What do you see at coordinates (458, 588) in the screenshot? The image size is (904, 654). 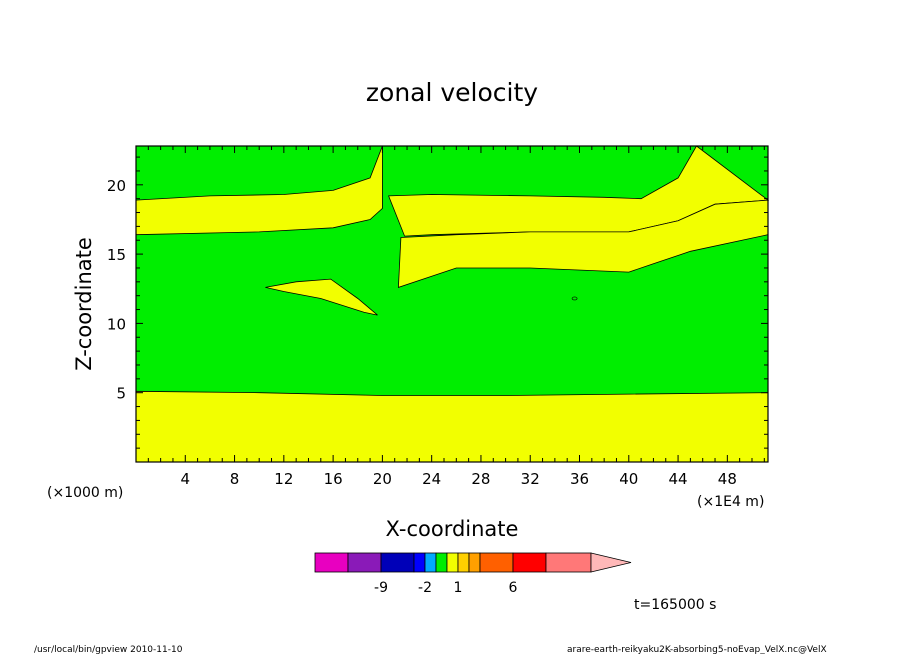 I see `colorbar-label: 1` at bounding box center [458, 588].